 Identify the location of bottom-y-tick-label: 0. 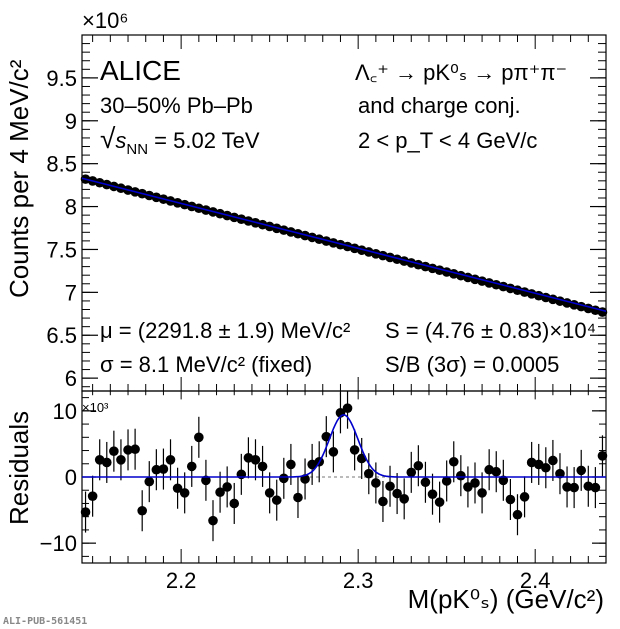
(71, 477).